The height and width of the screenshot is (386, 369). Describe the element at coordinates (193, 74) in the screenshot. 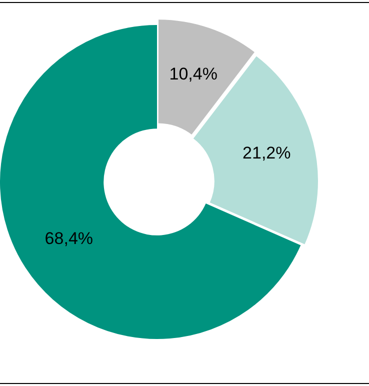

I see `data-label: 10,4%` at that location.